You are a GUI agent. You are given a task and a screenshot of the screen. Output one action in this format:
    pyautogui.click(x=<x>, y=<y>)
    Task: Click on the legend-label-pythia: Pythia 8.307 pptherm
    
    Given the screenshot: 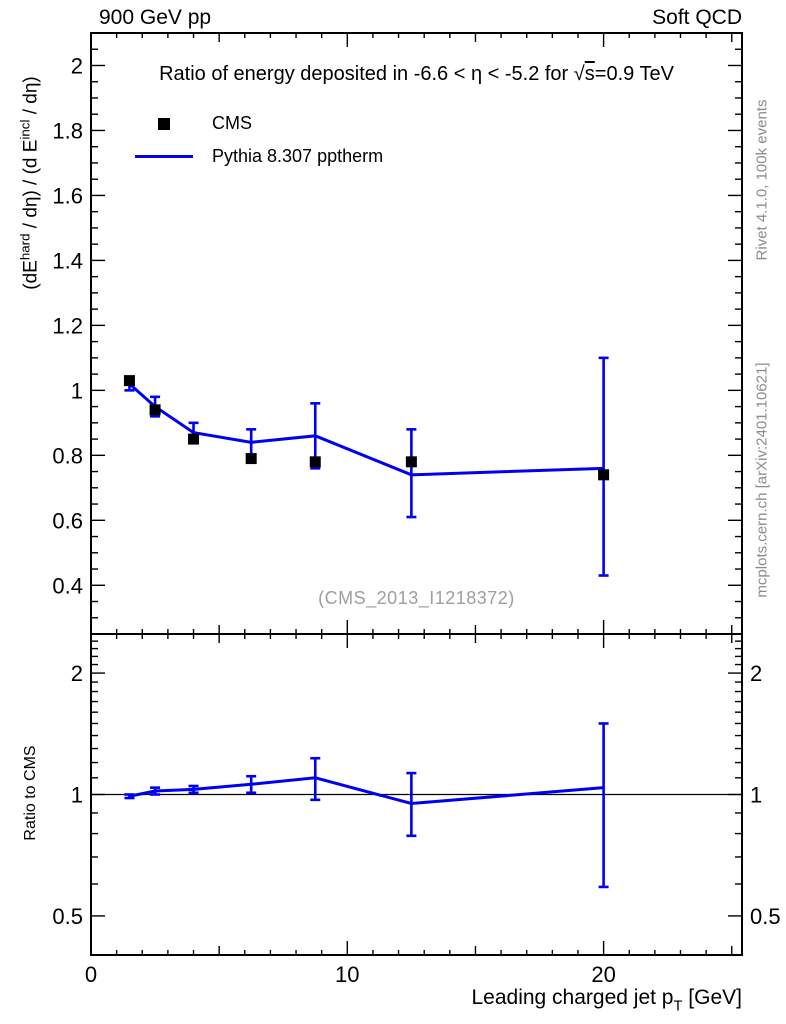 What is the action you would take?
    pyautogui.click(x=298, y=156)
    